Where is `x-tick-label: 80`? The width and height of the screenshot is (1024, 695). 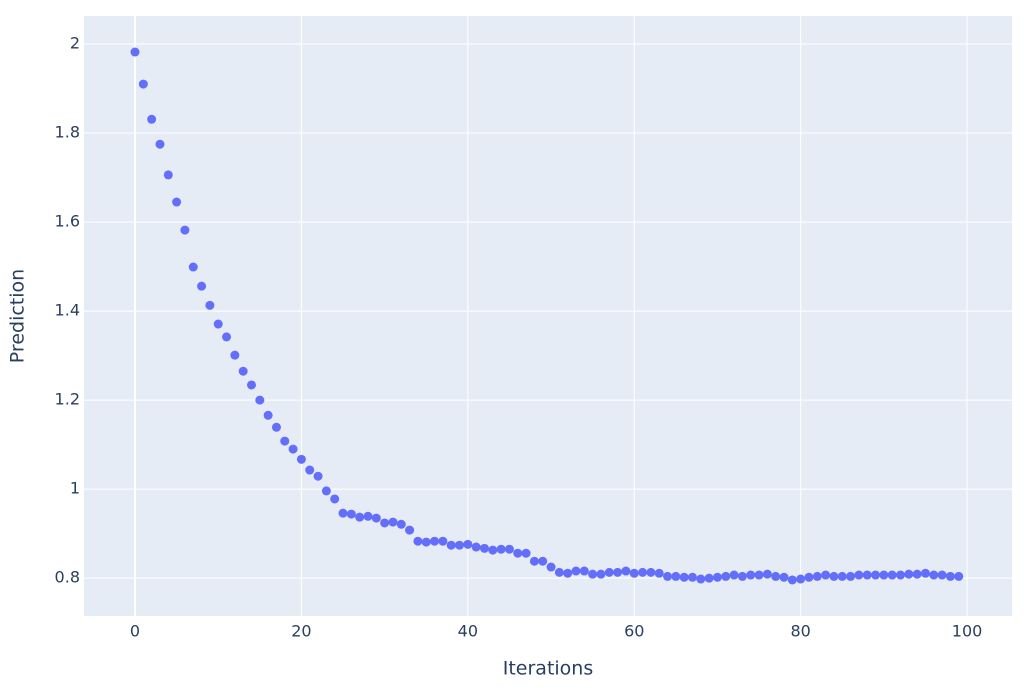 x-tick-label: 80 is located at coordinates (800, 631).